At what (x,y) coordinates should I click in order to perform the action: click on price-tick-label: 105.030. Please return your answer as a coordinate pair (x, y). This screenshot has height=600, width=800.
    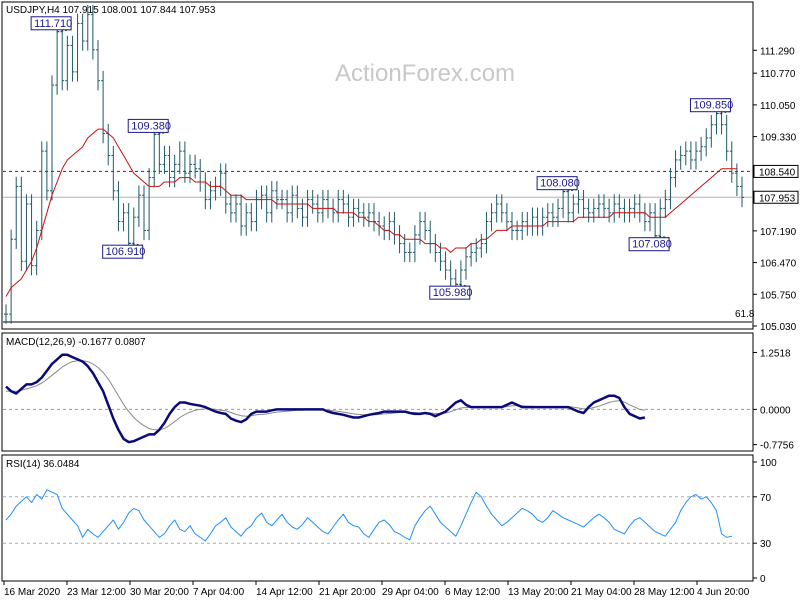
    Looking at the image, I should click on (778, 327).